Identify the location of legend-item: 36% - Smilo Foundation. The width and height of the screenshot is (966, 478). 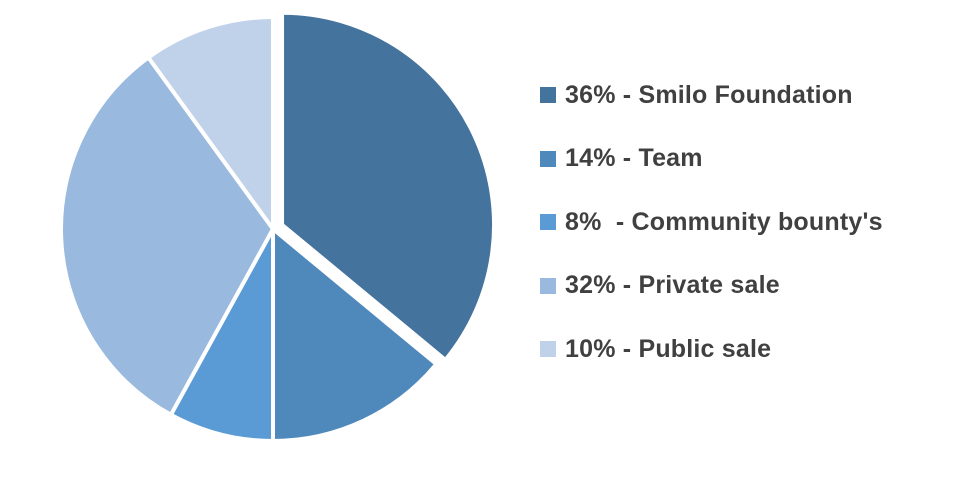
(745, 95).